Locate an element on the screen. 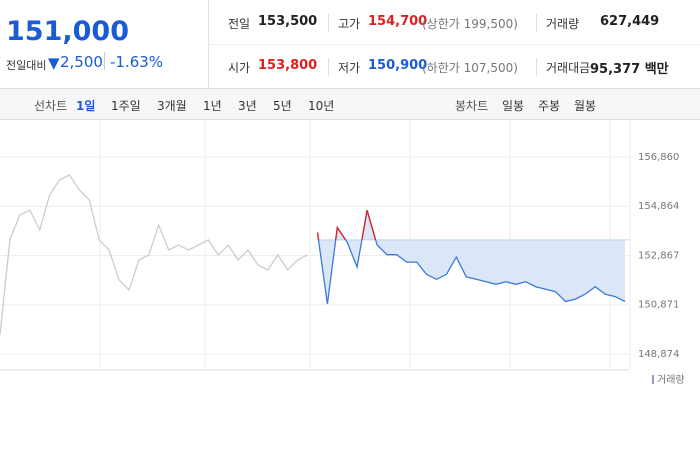 The image size is (700, 450). change-label: 전일대비 is located at coordinates (26, 65).